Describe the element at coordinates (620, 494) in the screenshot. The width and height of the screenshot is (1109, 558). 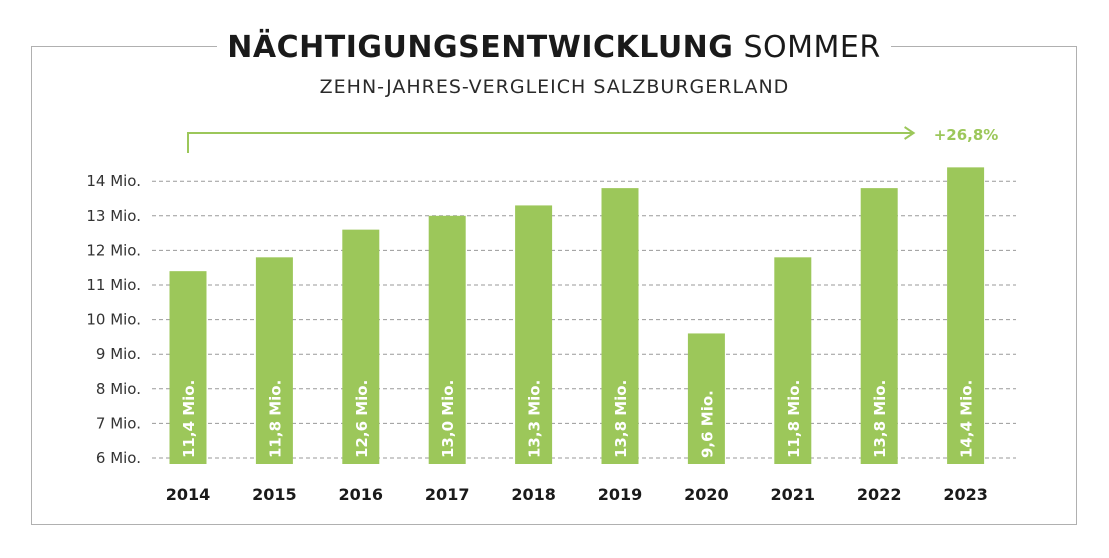
I see `x-tick-label: 2019` at that location.